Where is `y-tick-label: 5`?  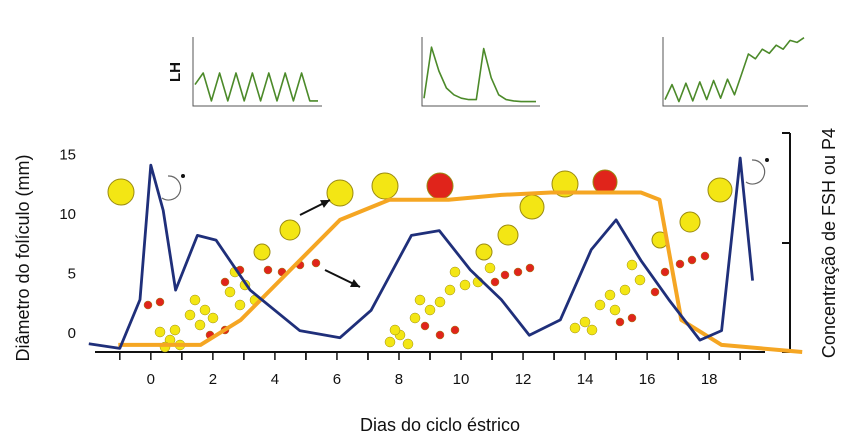
y-tick-label: 5 is located at coordinates (72, 274).